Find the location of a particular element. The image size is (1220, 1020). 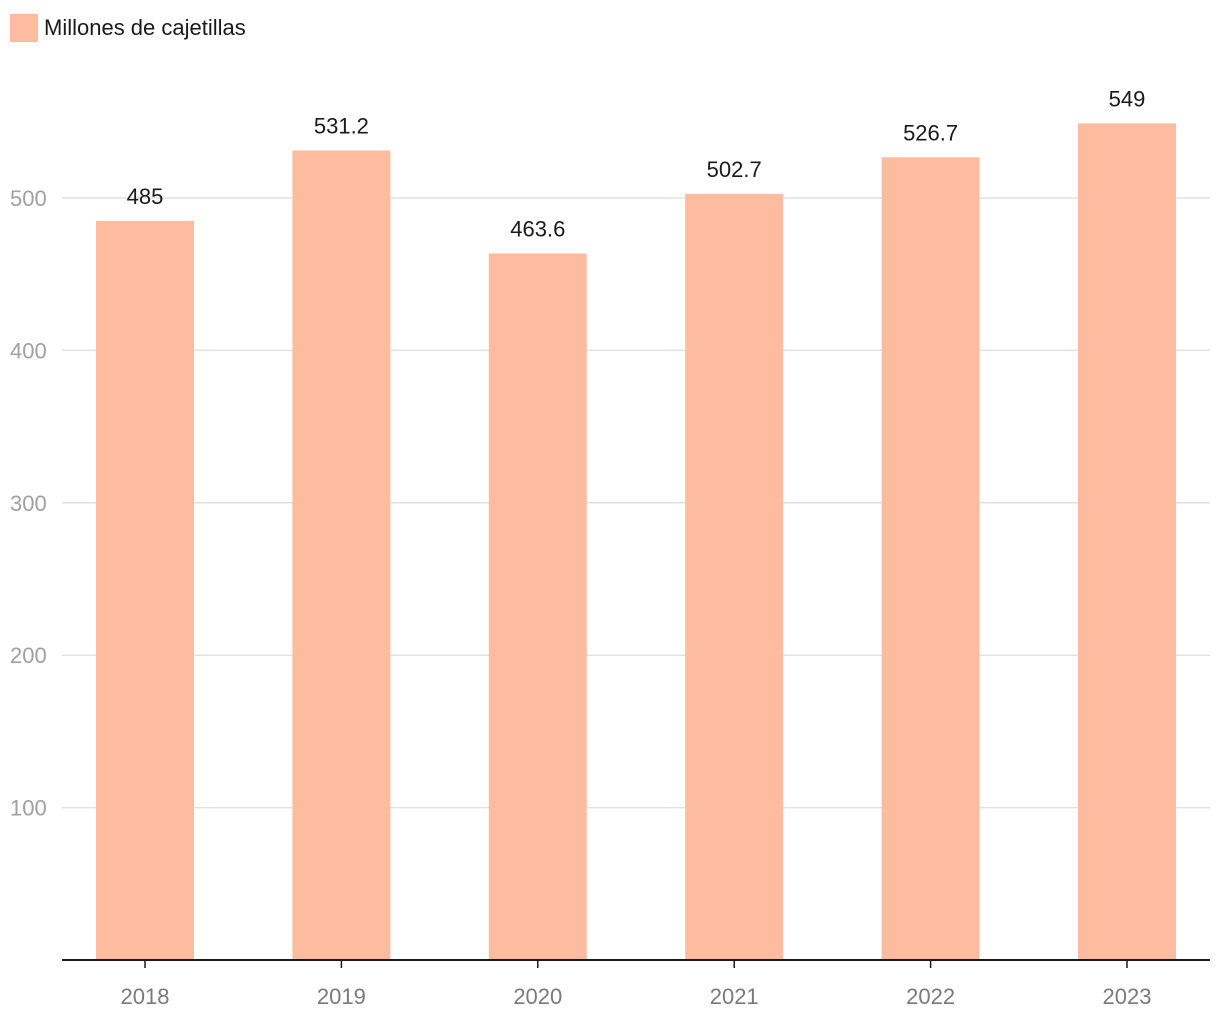

y-tick-label: 400 is located at coordinates (28, 350).